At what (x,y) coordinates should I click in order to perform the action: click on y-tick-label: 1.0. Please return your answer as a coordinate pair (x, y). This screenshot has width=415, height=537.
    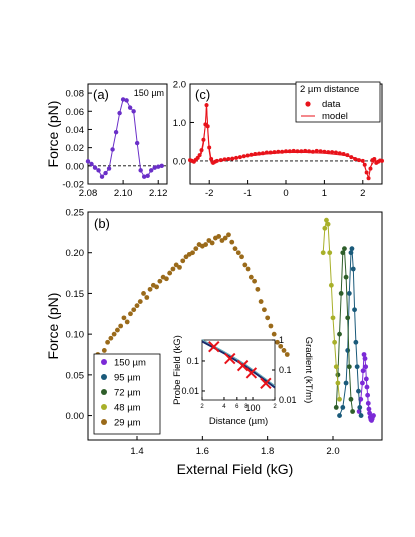
    Looking at the image, I should click on (179, 123).